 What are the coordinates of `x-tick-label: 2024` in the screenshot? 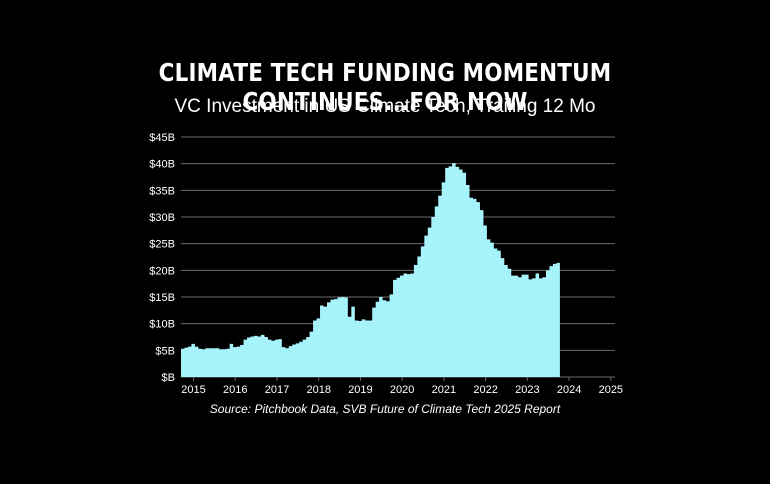 It's located at (569, 390).